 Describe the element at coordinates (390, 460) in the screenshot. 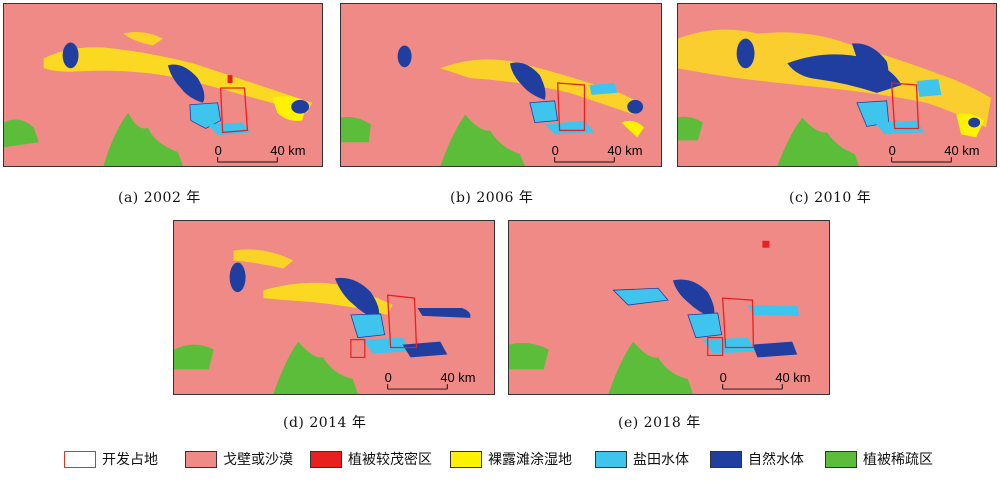

I see `legend-label: 植被较茂密区` at that location.